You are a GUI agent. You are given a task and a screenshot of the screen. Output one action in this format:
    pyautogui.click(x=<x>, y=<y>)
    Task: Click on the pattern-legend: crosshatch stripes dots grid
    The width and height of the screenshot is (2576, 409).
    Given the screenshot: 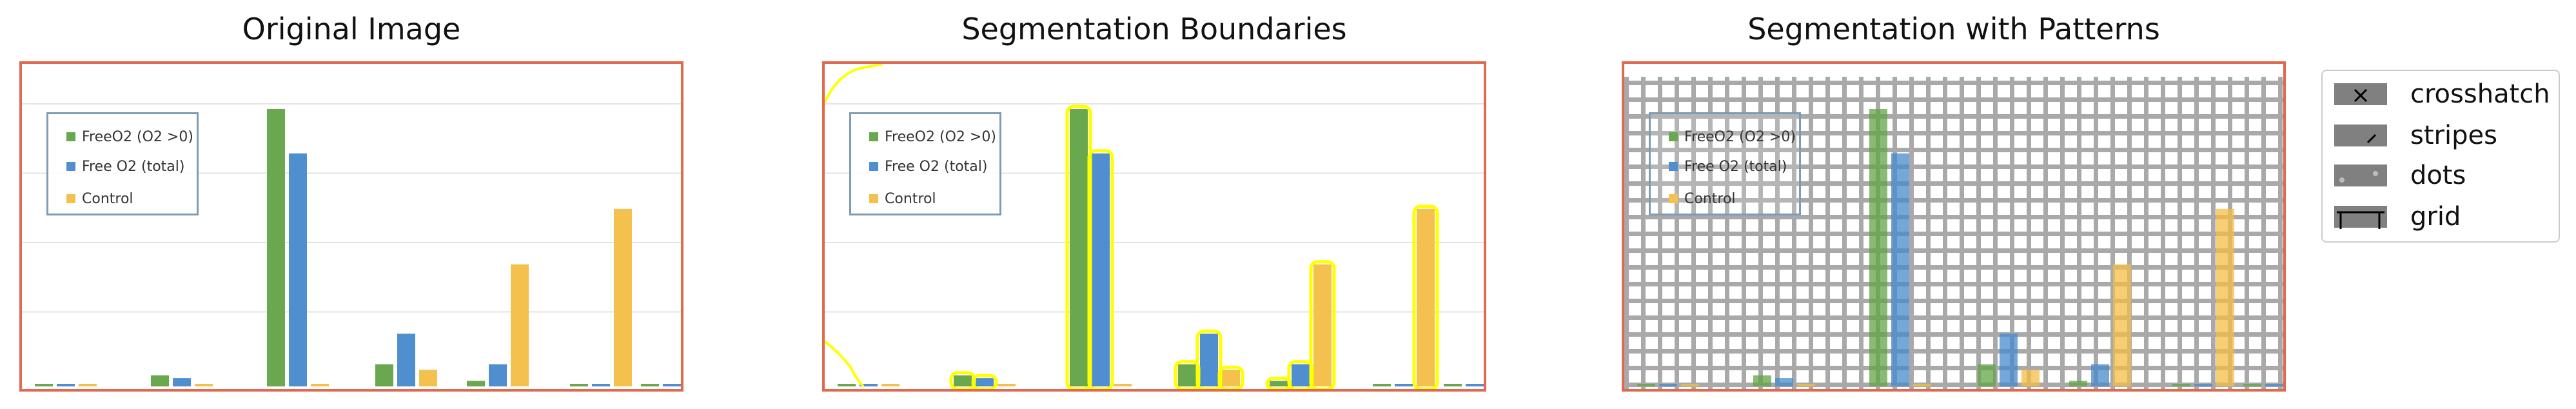 What is the action you would take?
    pyautogui.click(x=2440, y=156)
    